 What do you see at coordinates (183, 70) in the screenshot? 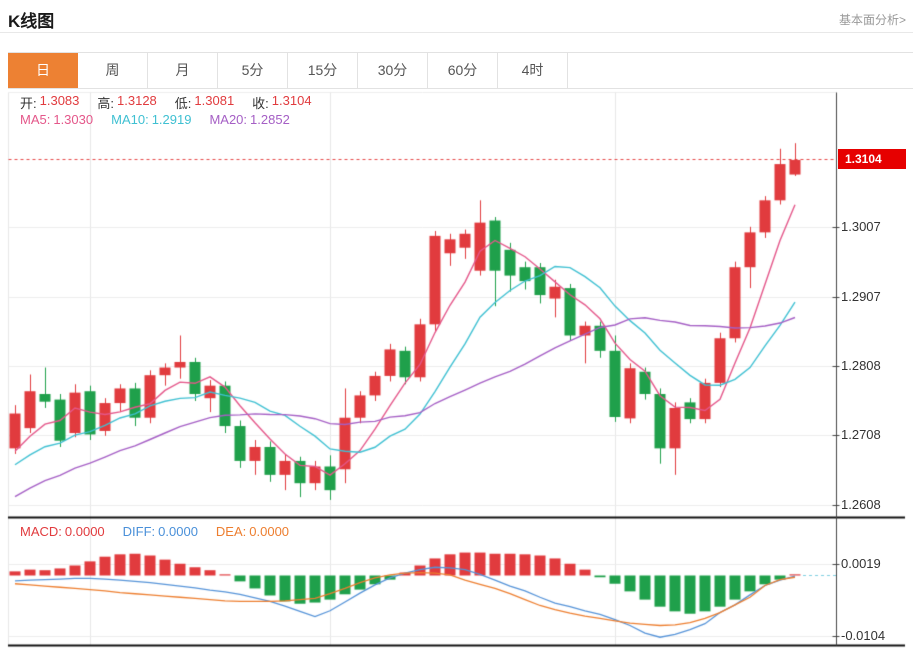
I see `tab-month: 月` at bounding box center [183, 70].